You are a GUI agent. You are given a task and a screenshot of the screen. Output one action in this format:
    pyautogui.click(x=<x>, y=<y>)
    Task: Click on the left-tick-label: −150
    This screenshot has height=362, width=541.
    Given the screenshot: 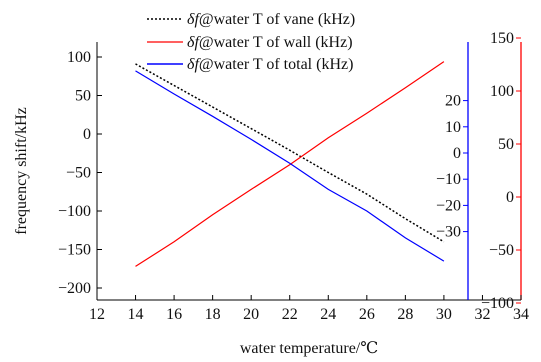 What is the action you would take?
    pyautogui.click(x=74, y=250)
    